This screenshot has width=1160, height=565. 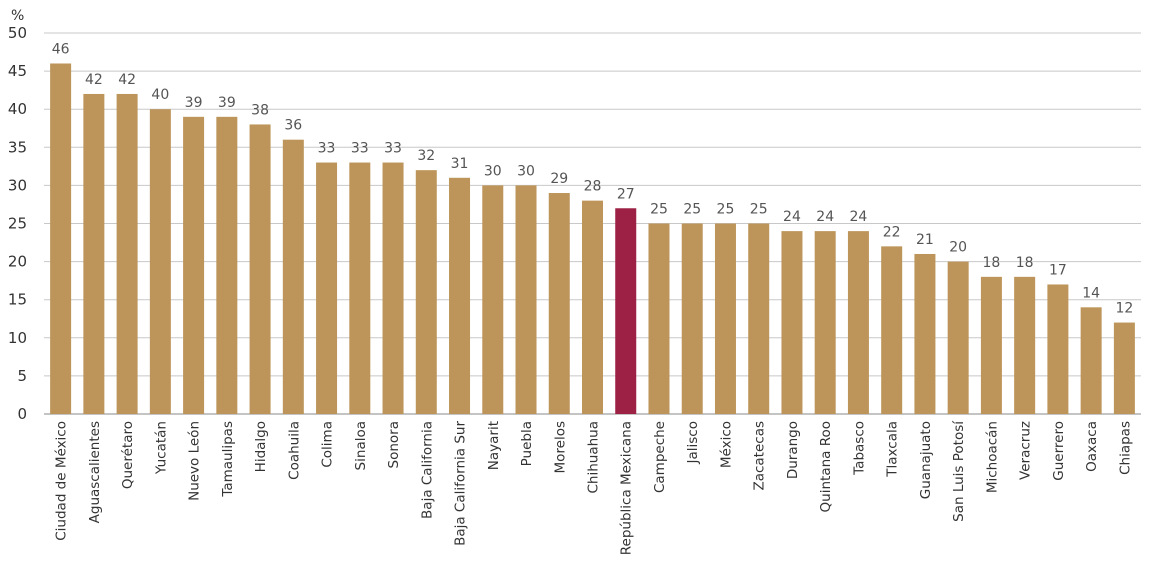 What do you see at coordinates (426, 156) in the screenshot?
I see `data-label: 32` at bounding box center [426, 156].